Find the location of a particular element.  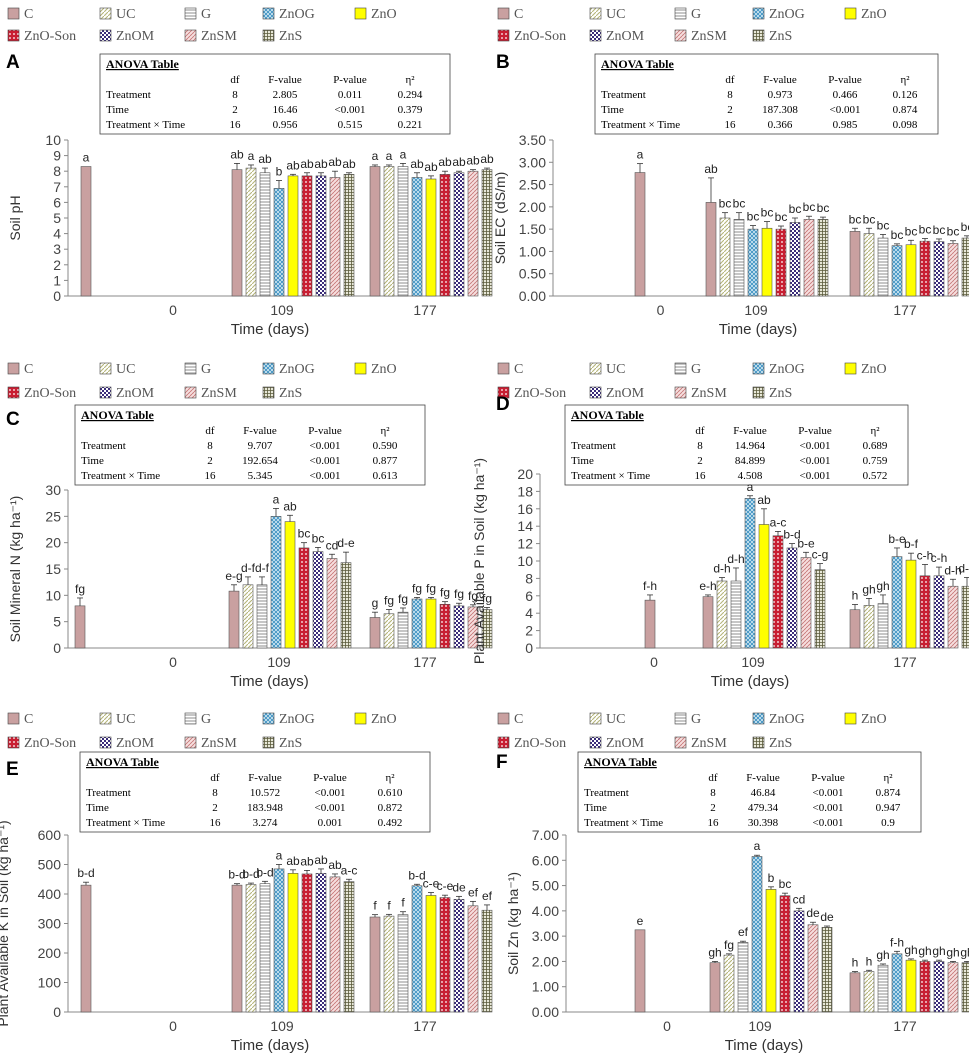

panel-letter: F is located at coordinates (502, 762).